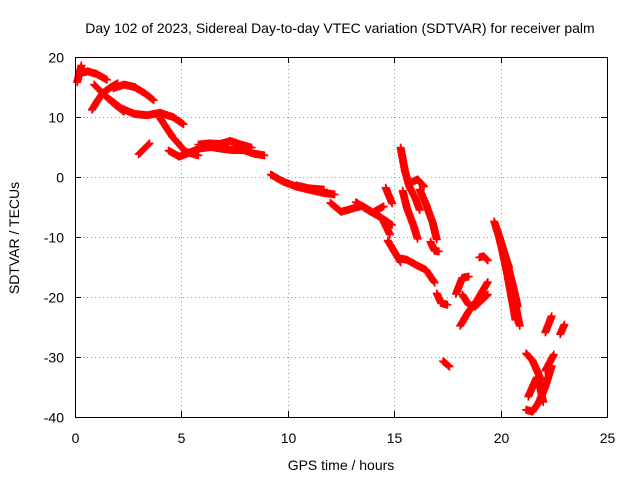 This screenshot has width=640, height=480. I want to click on x-tick-label: 5, so click(182, 438).